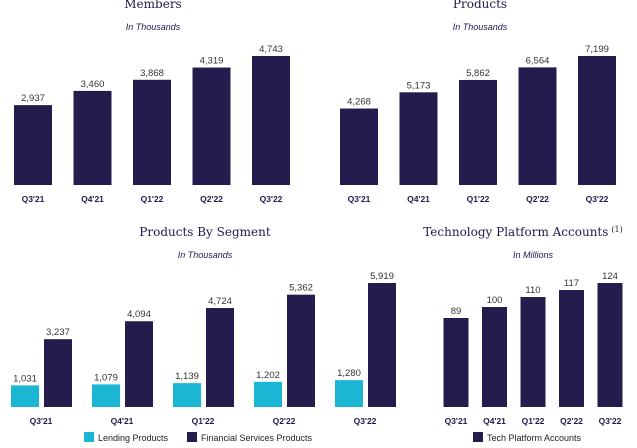 Image resolution: width=637 pixels, height=448 pixels. What do you see at coordinates (610, 276) in the screenshot?
I see `tech-value-label-q3-22: 124` at bounding box center [610, 276].